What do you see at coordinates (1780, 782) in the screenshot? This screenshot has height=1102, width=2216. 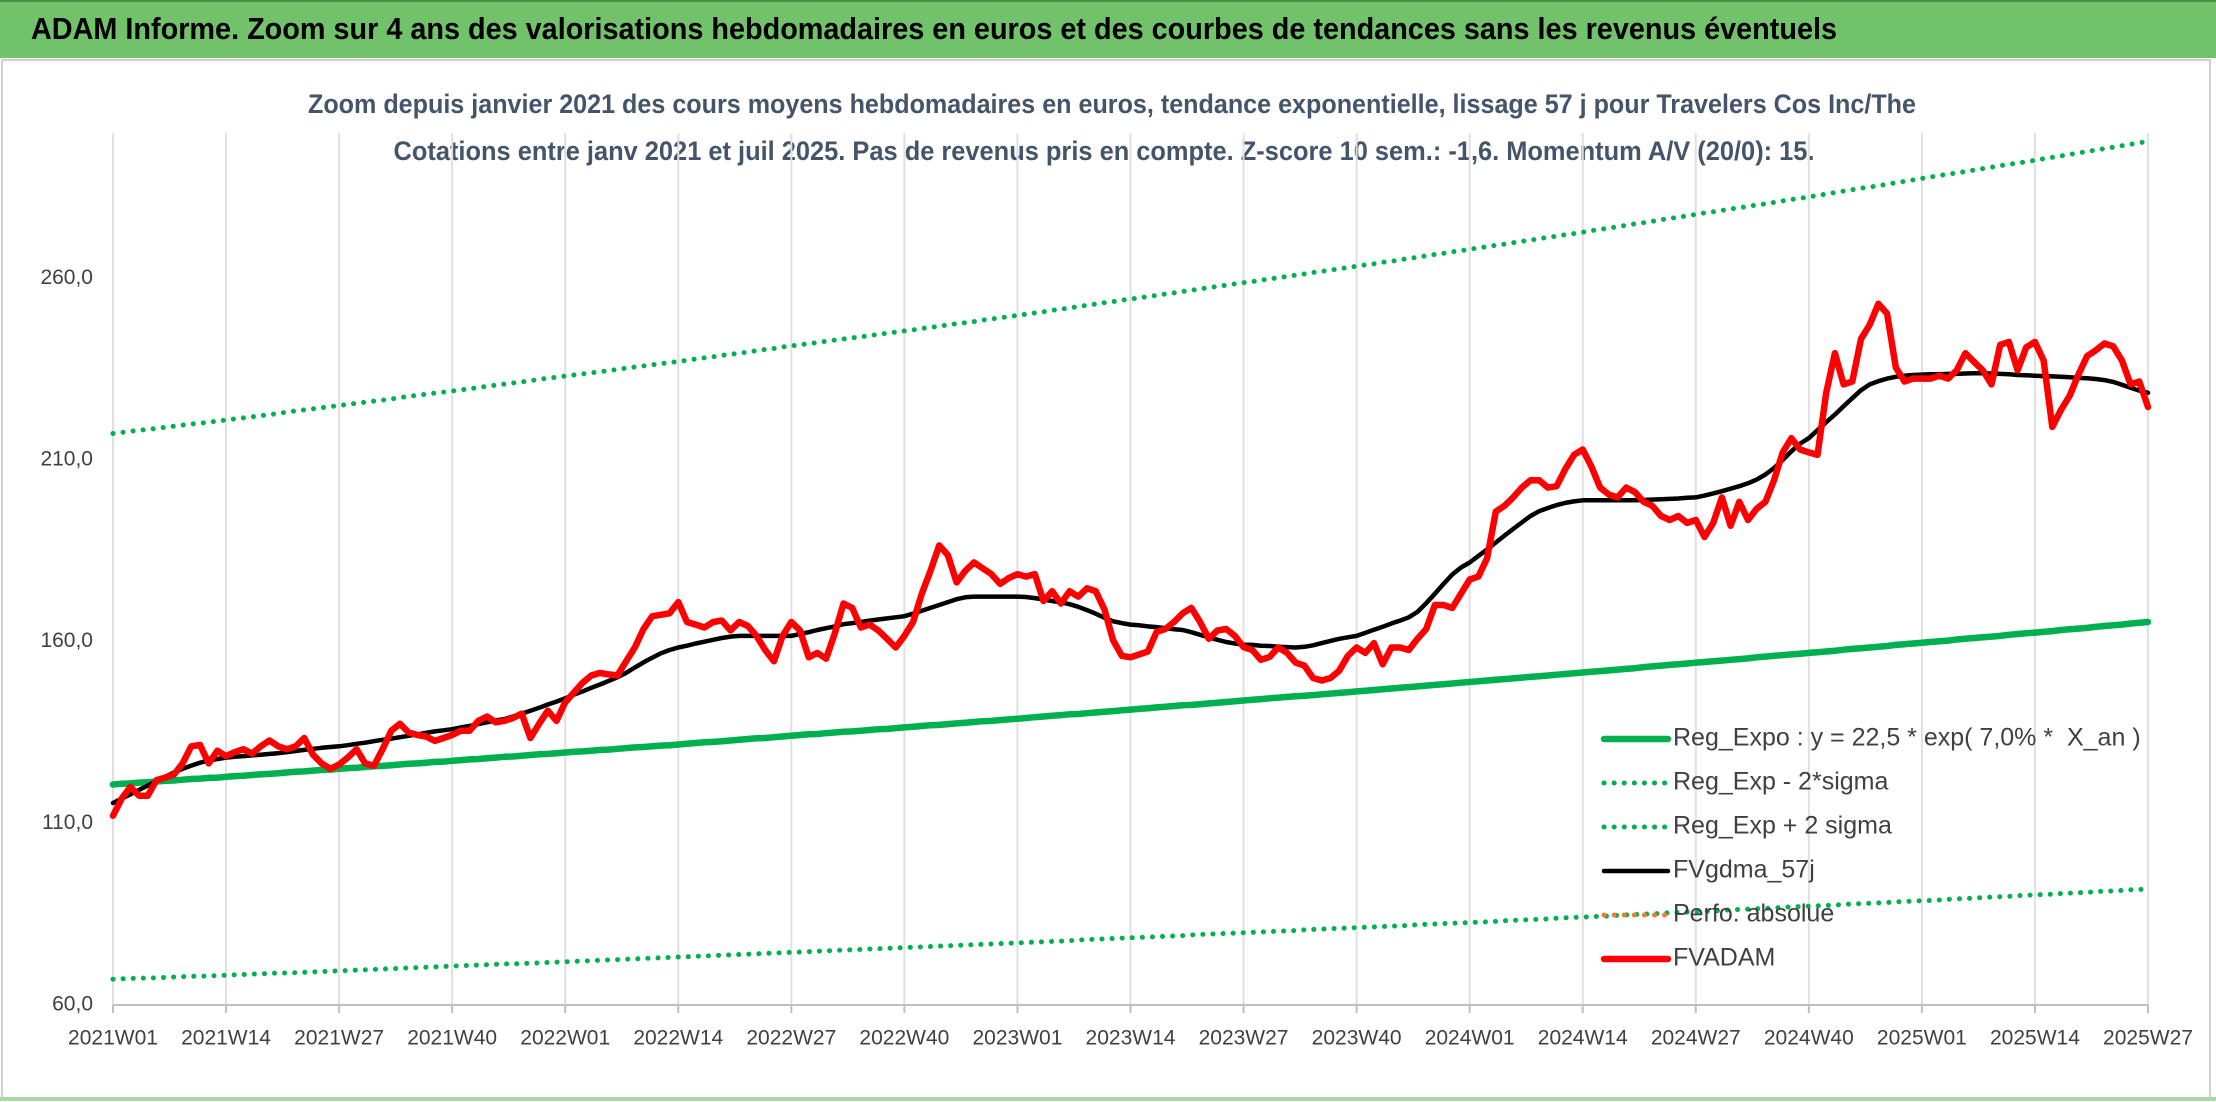 I see `legend-label: Reg_Exp - 2*sigma` at bounding box center [1780, 782].